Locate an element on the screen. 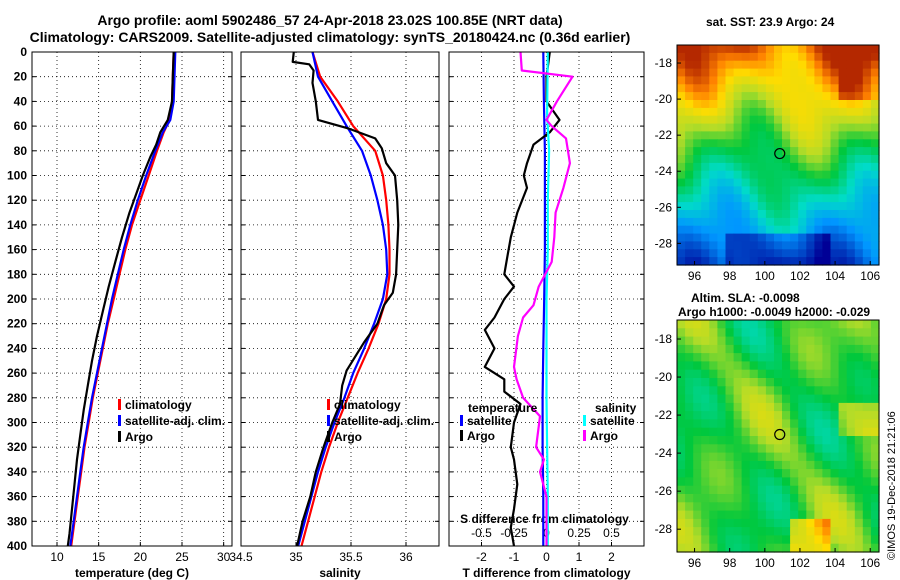  sst-lat-label: -22 is located at coordinates (664, 135).